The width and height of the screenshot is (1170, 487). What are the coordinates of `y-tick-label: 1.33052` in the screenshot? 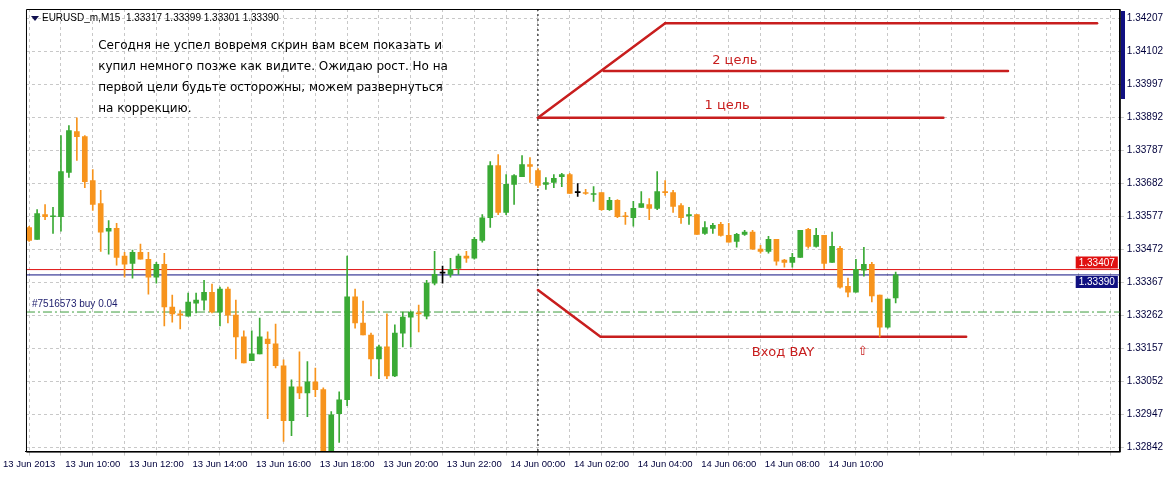 It's located at (1145, 380).